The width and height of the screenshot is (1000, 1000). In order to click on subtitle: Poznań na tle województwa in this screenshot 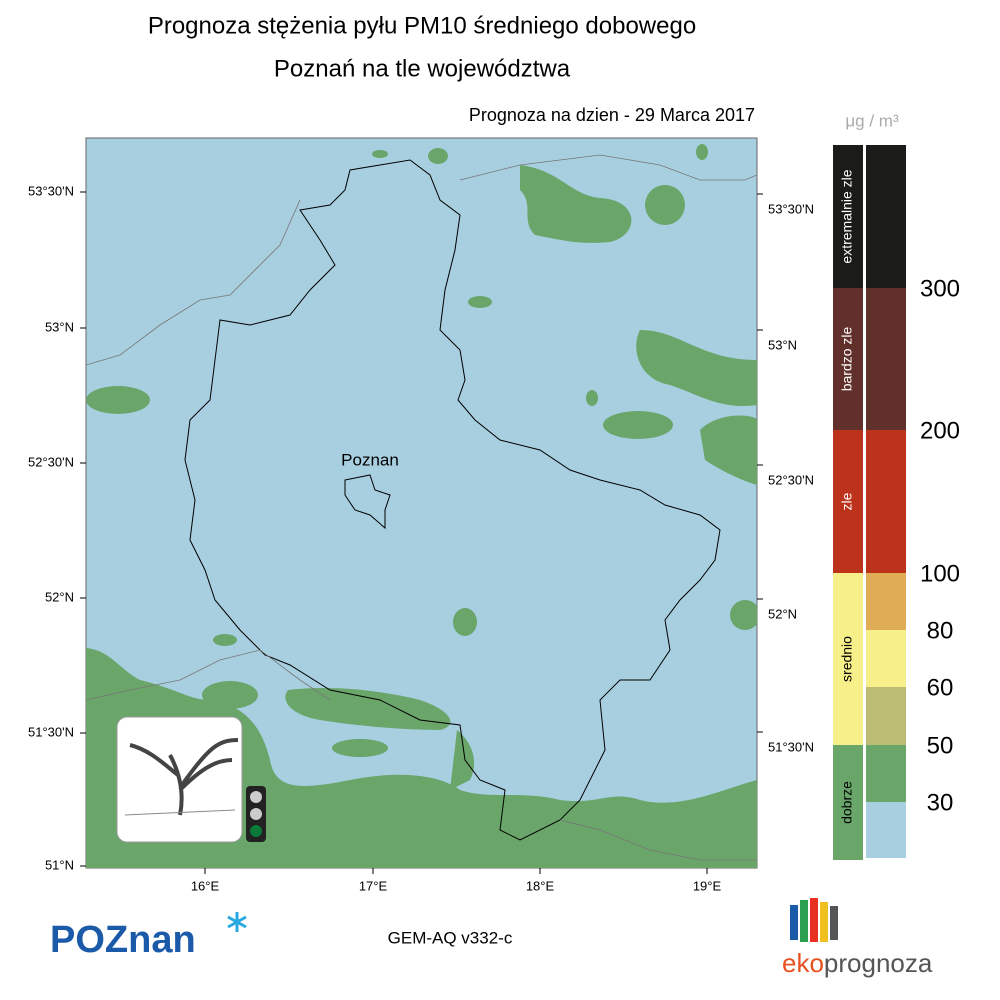, I will do `click(422, 68)`.